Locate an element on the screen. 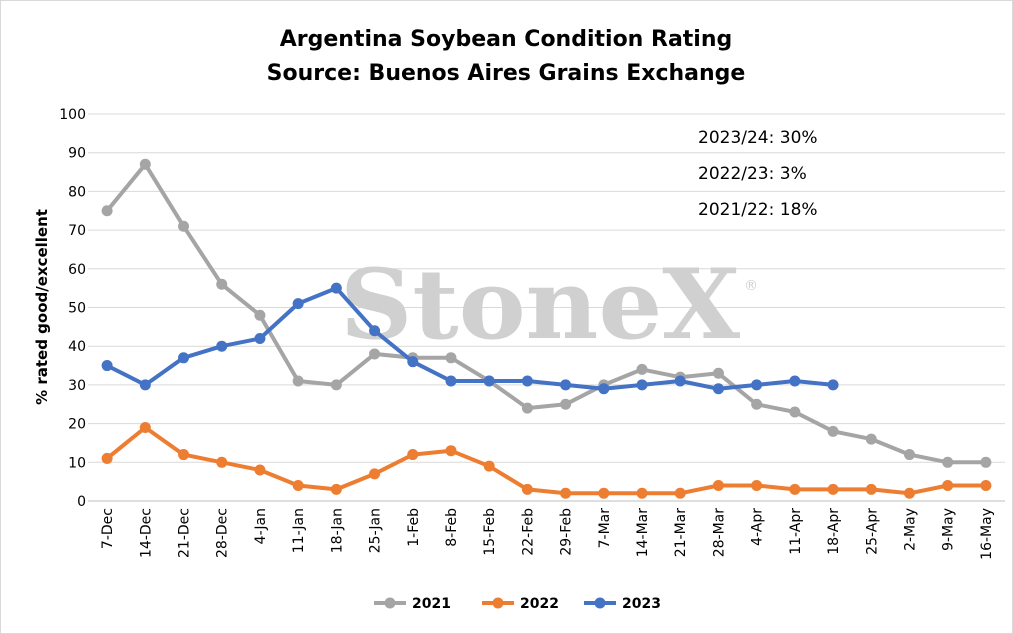 This screenshot has width=1013, height=634. y-tick-label: 70 is located at coordinates (77, 231).